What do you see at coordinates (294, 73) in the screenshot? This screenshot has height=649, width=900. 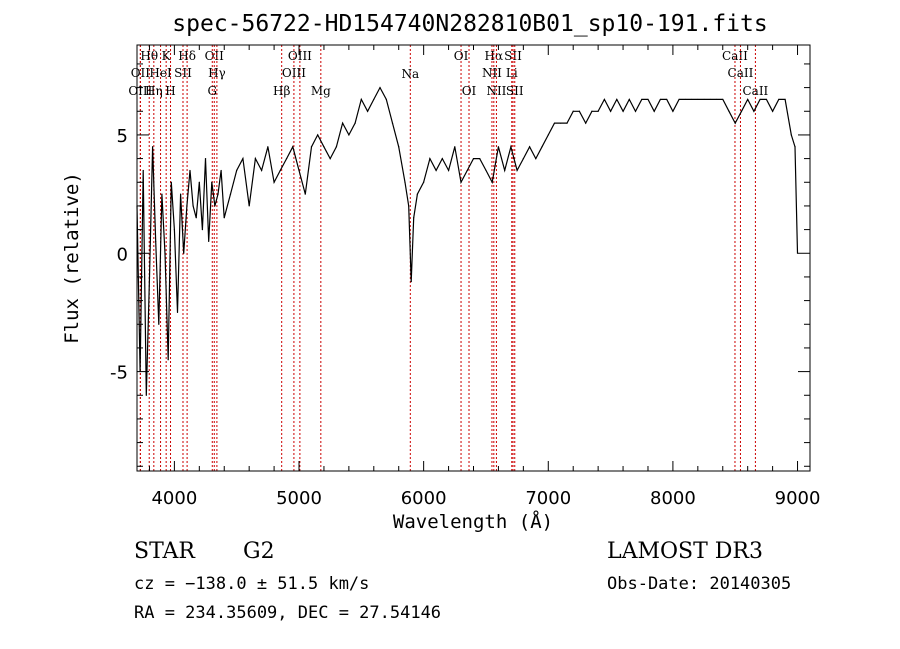 I see `spectral-line-label: OIII` at bounding box center [294, 73].